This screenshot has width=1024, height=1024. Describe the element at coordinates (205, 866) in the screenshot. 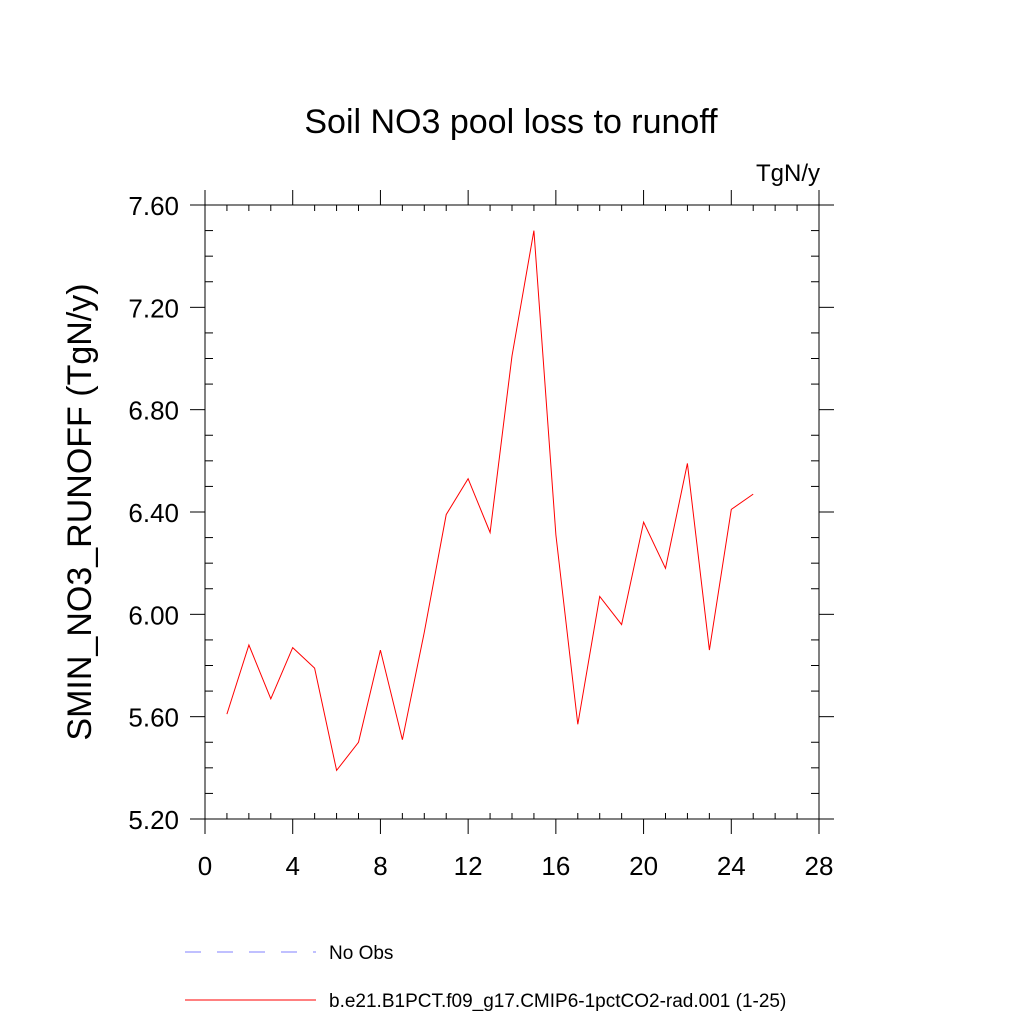

I see `x-tick-label: 0` at that location.